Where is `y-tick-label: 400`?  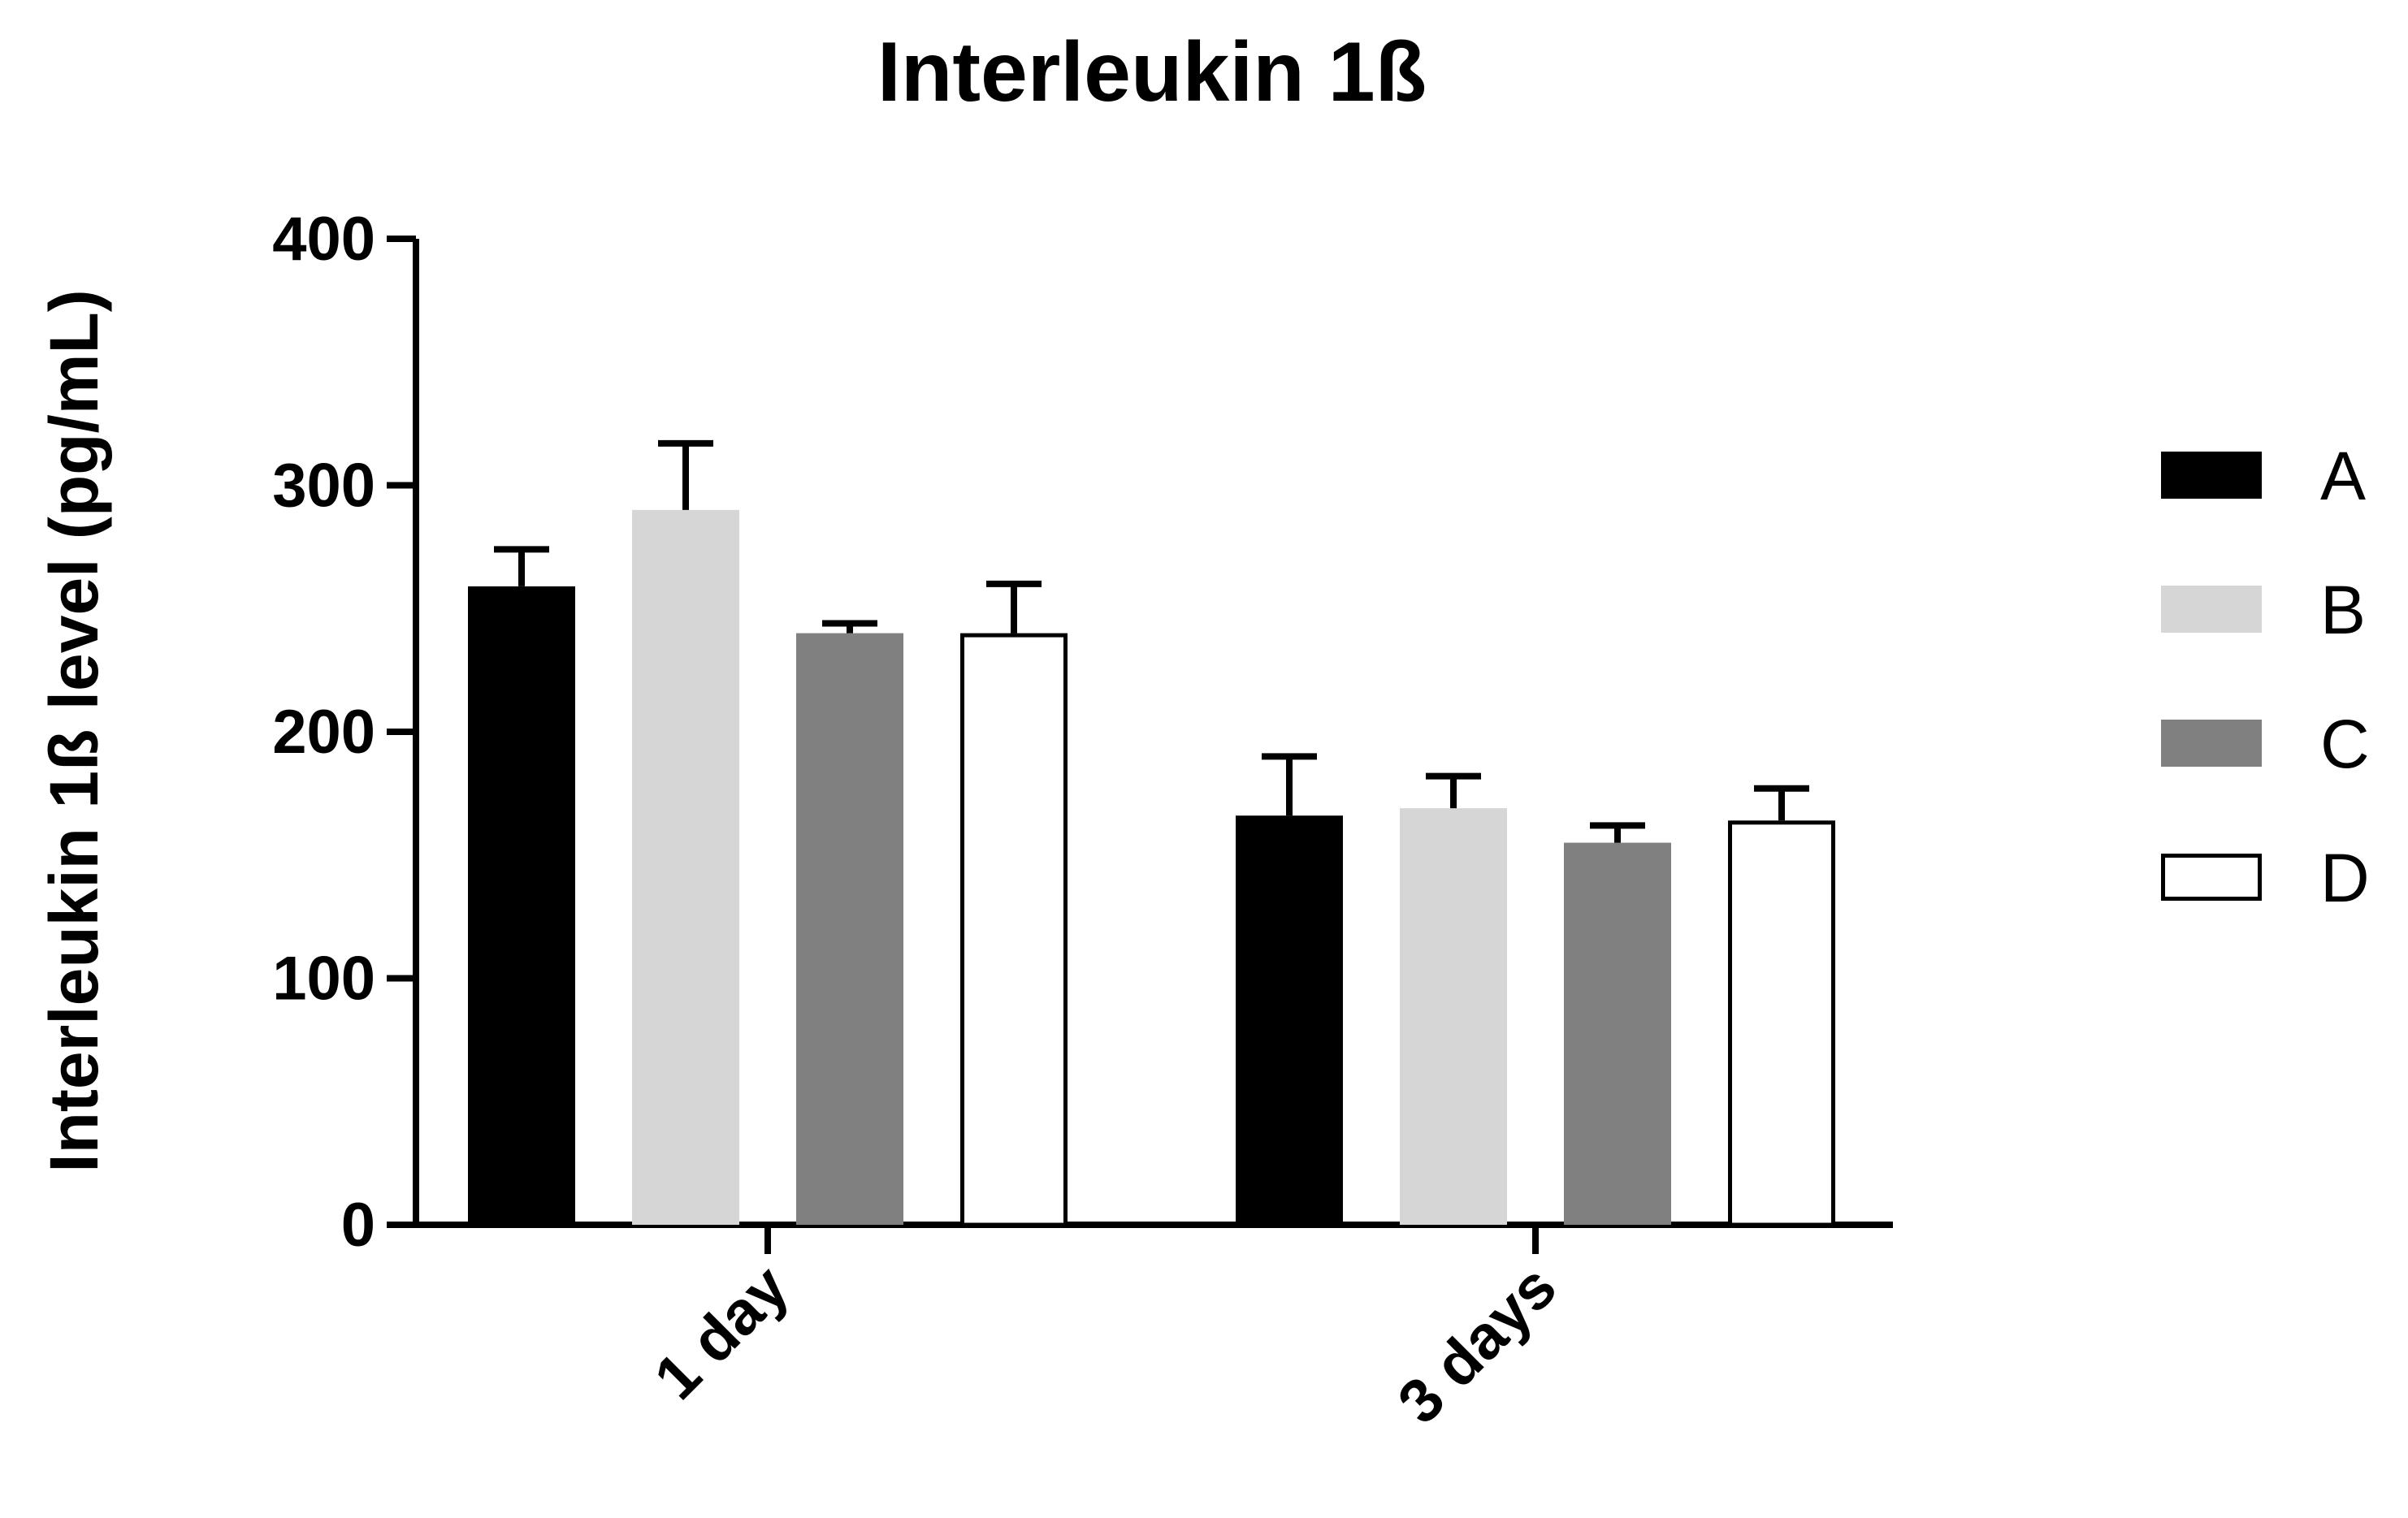
y-tick-label: 400 is located at coordinates (323, 239).